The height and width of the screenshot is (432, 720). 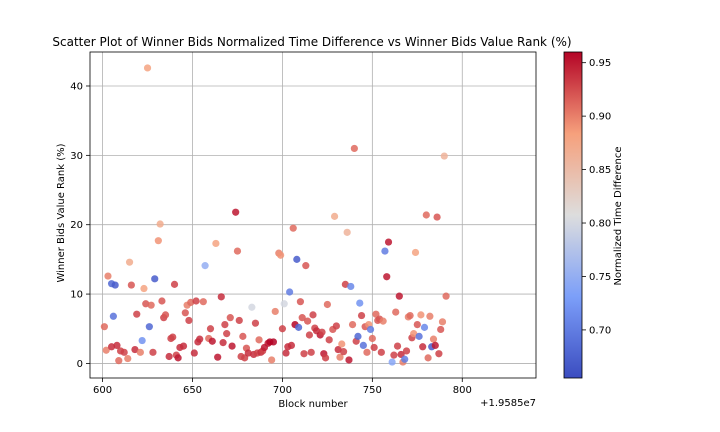 I want to click on y-tick-label: 10, so click(x=76, y=295).